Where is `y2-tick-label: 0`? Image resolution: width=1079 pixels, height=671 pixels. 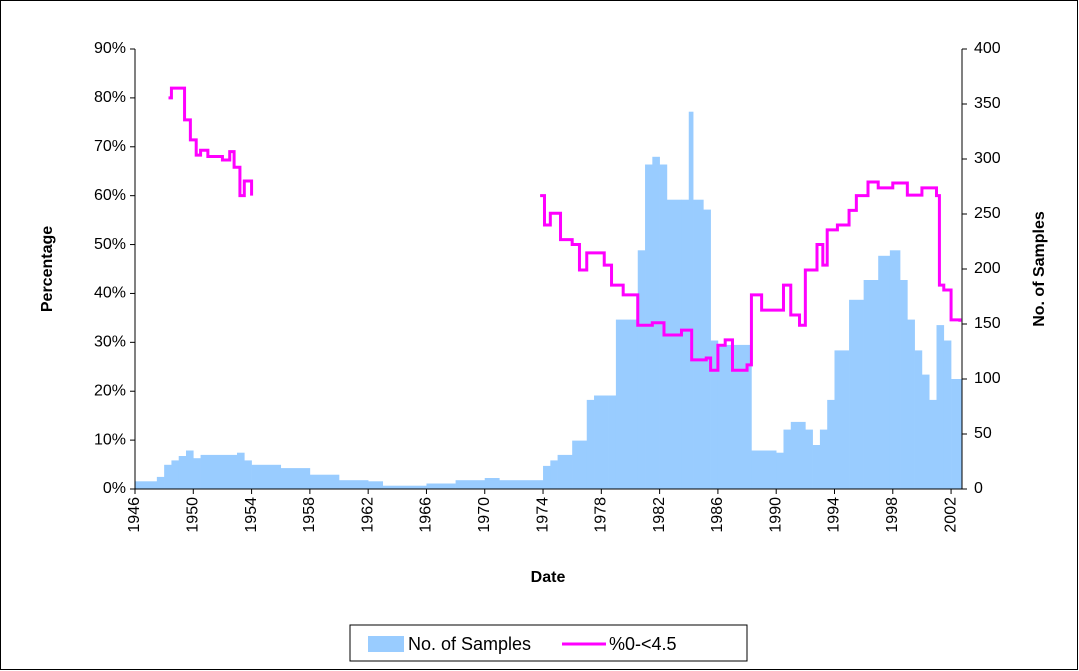
y2-tick-label: 0 is located at coordinates (978, 488).